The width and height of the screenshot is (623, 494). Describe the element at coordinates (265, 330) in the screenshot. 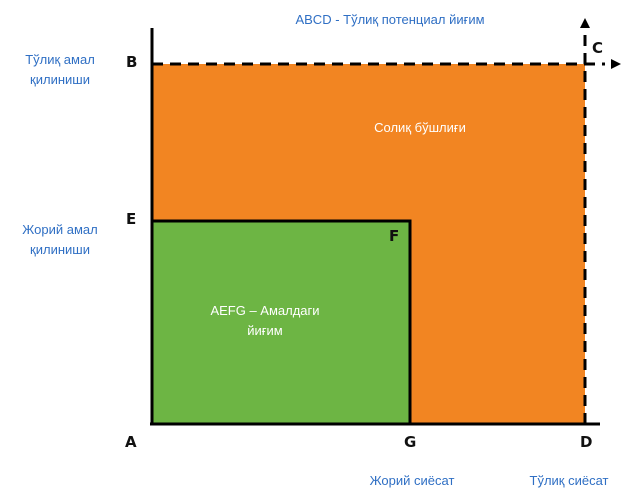

I see `actual-collection-label-line2: йиғим` at that location.